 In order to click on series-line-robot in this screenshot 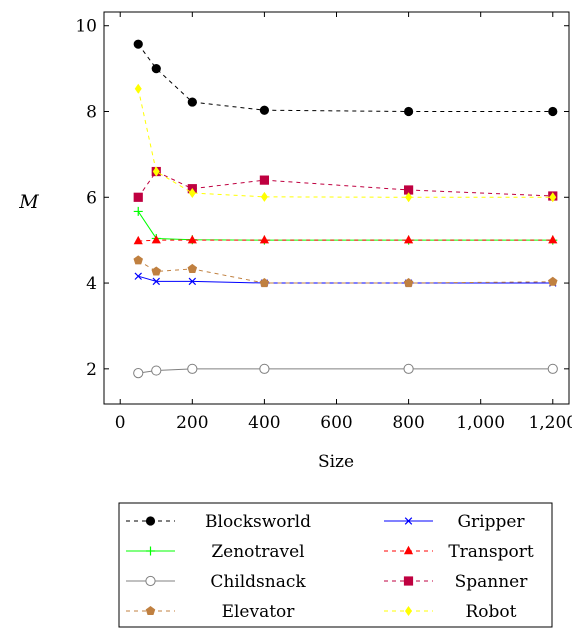, I will do `click(345, 143)`.